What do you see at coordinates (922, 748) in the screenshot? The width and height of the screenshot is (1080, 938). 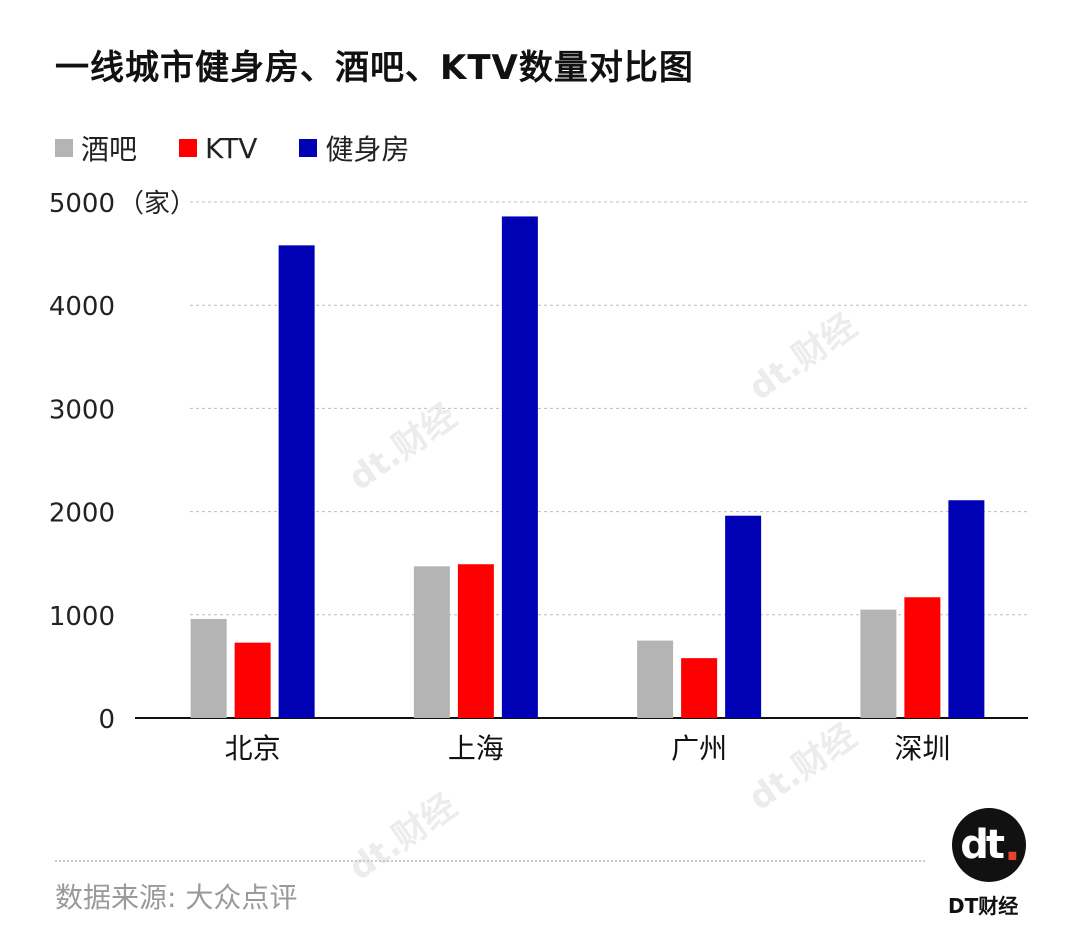 I see `x-tick-label: 深圳` at bounding box center [922, 748].